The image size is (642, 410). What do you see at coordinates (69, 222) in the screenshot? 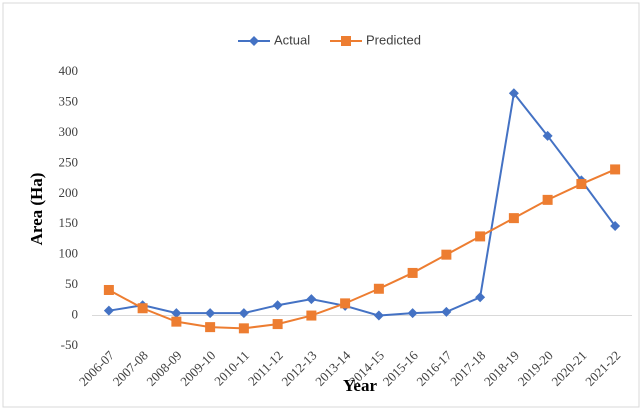
I see `y-tick-label: 150` at bounding box center [69, 222].